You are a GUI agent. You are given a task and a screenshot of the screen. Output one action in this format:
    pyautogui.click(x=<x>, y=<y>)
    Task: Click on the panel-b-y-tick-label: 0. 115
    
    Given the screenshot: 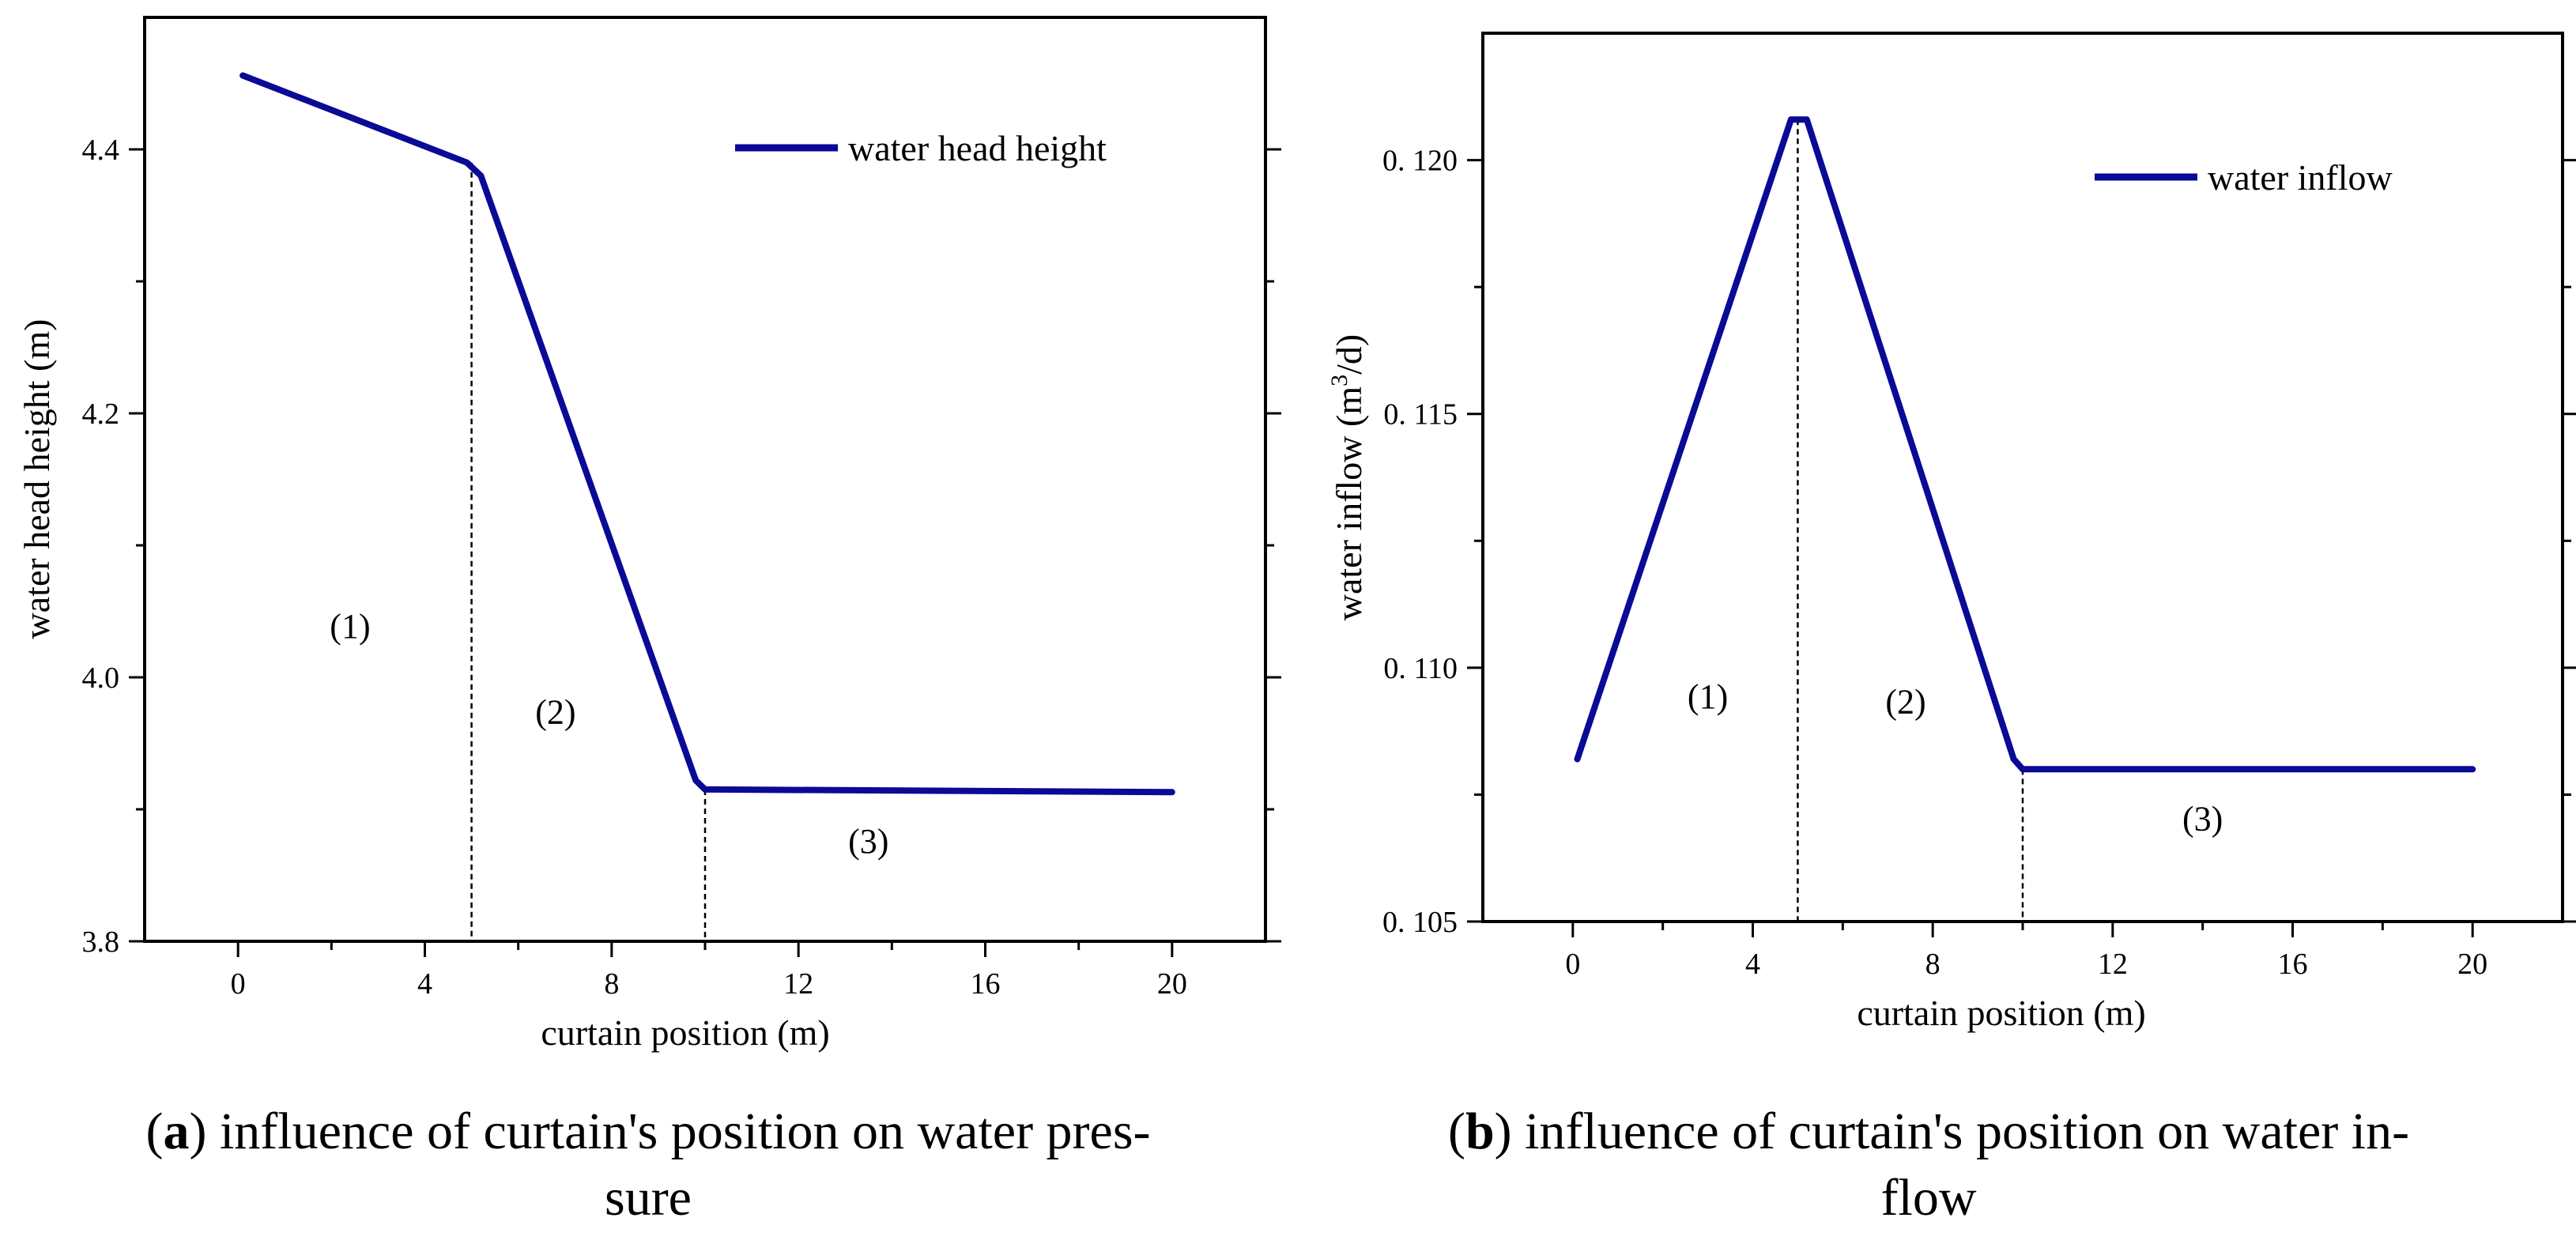 What is the action you would take?
    pyautogui.click(x=1420, y=415)
    